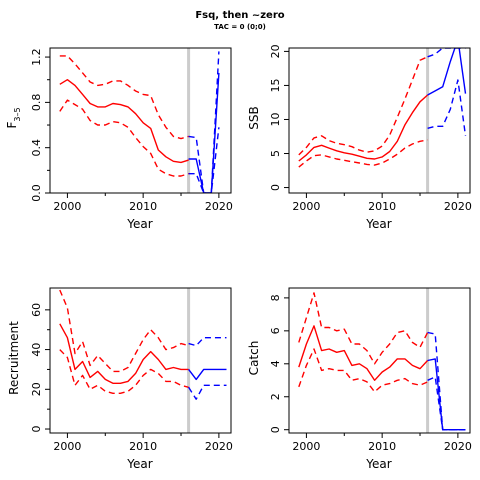  I want to click on x-tick-label-recruitment-2020: 2020, so click(219, 446).